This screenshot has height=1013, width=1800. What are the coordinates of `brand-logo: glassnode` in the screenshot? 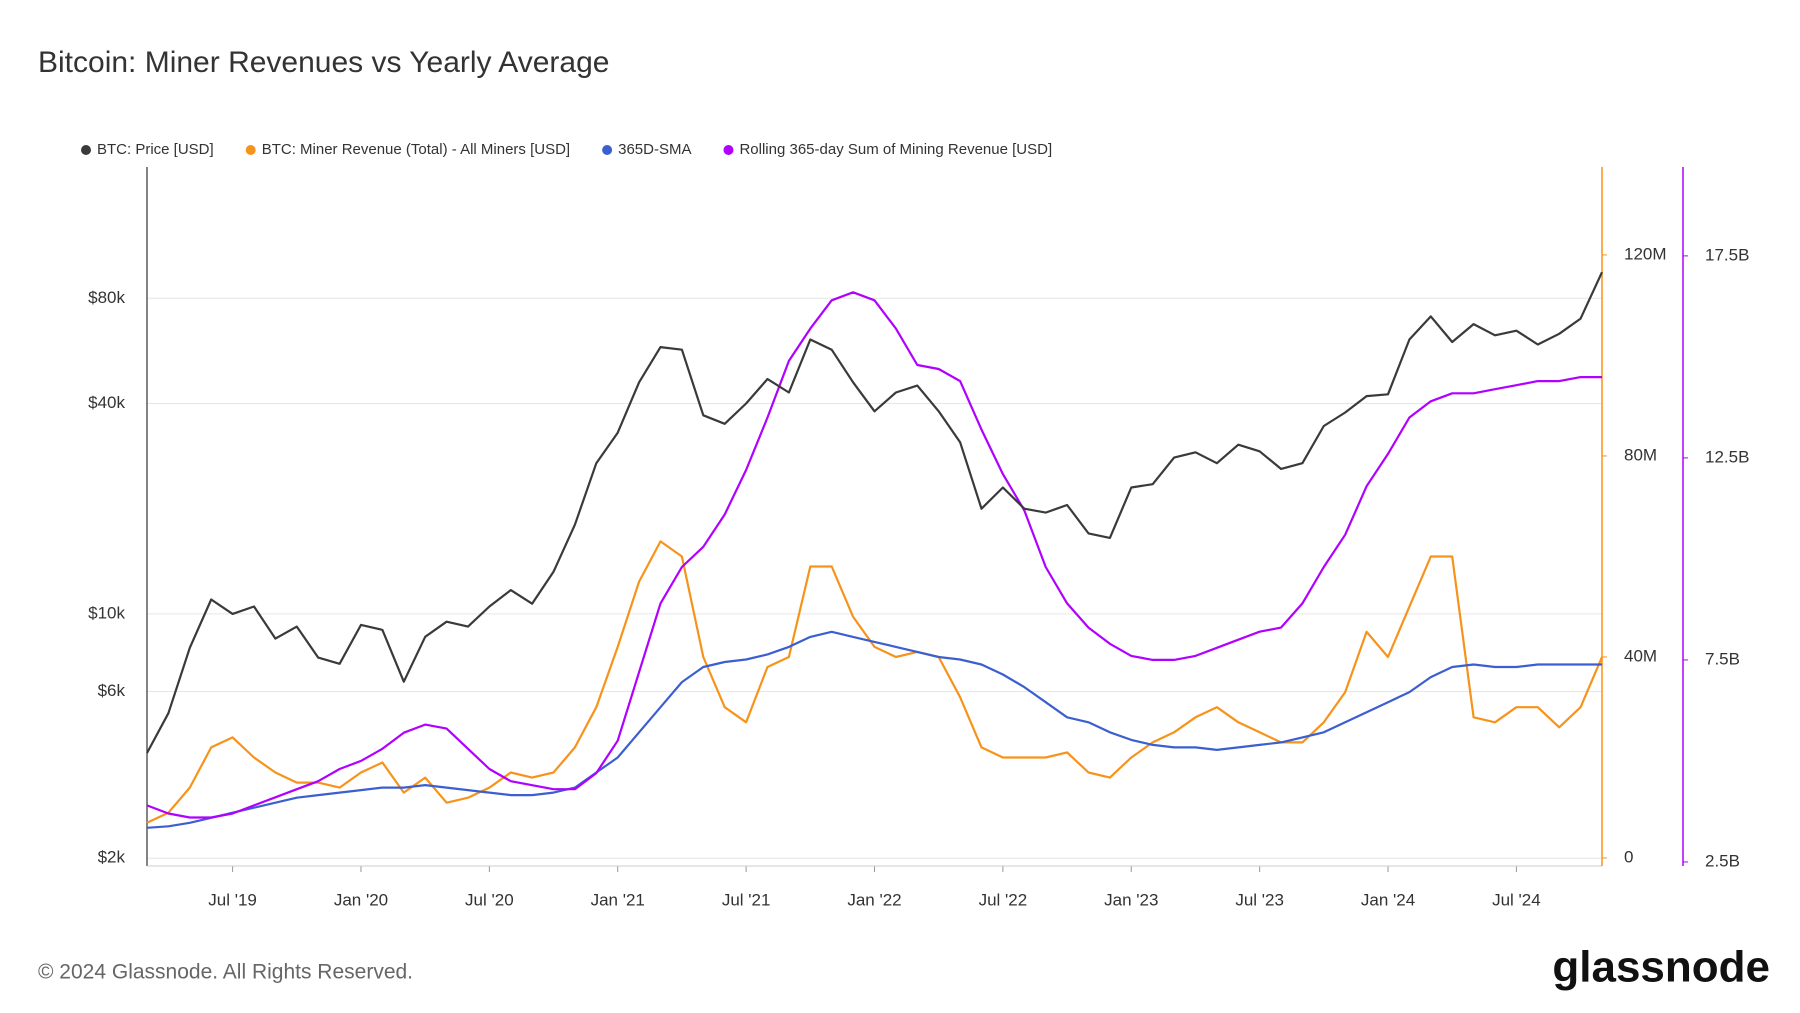 It's located at (1661, 967).